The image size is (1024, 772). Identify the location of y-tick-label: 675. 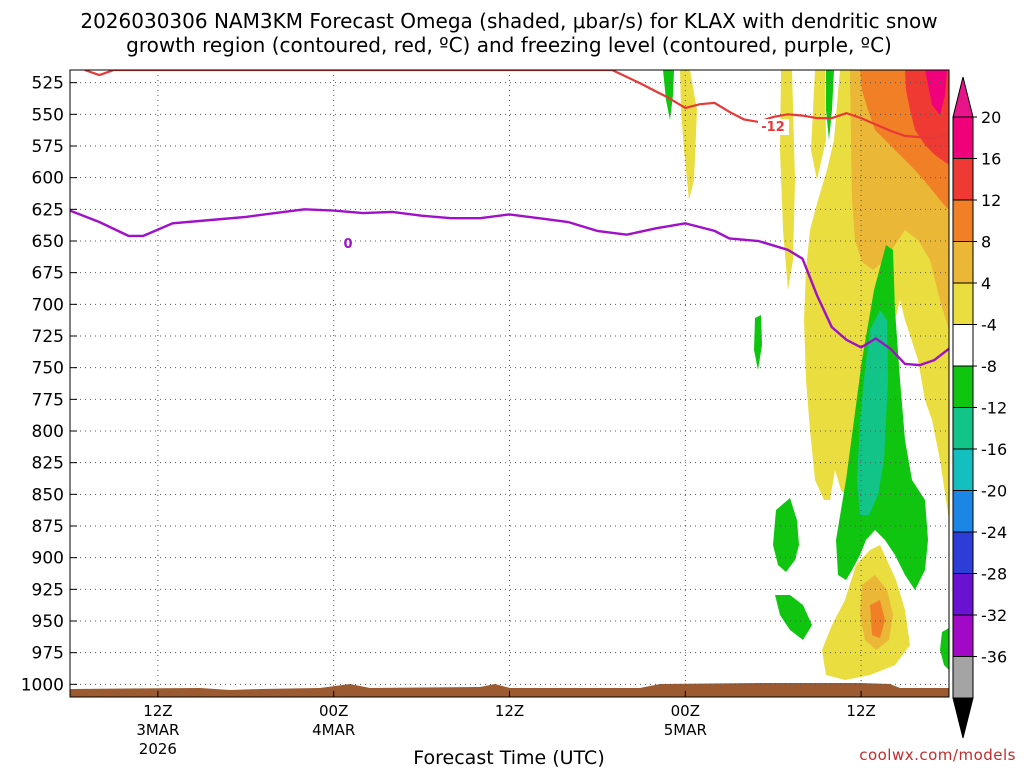
(48, 274).